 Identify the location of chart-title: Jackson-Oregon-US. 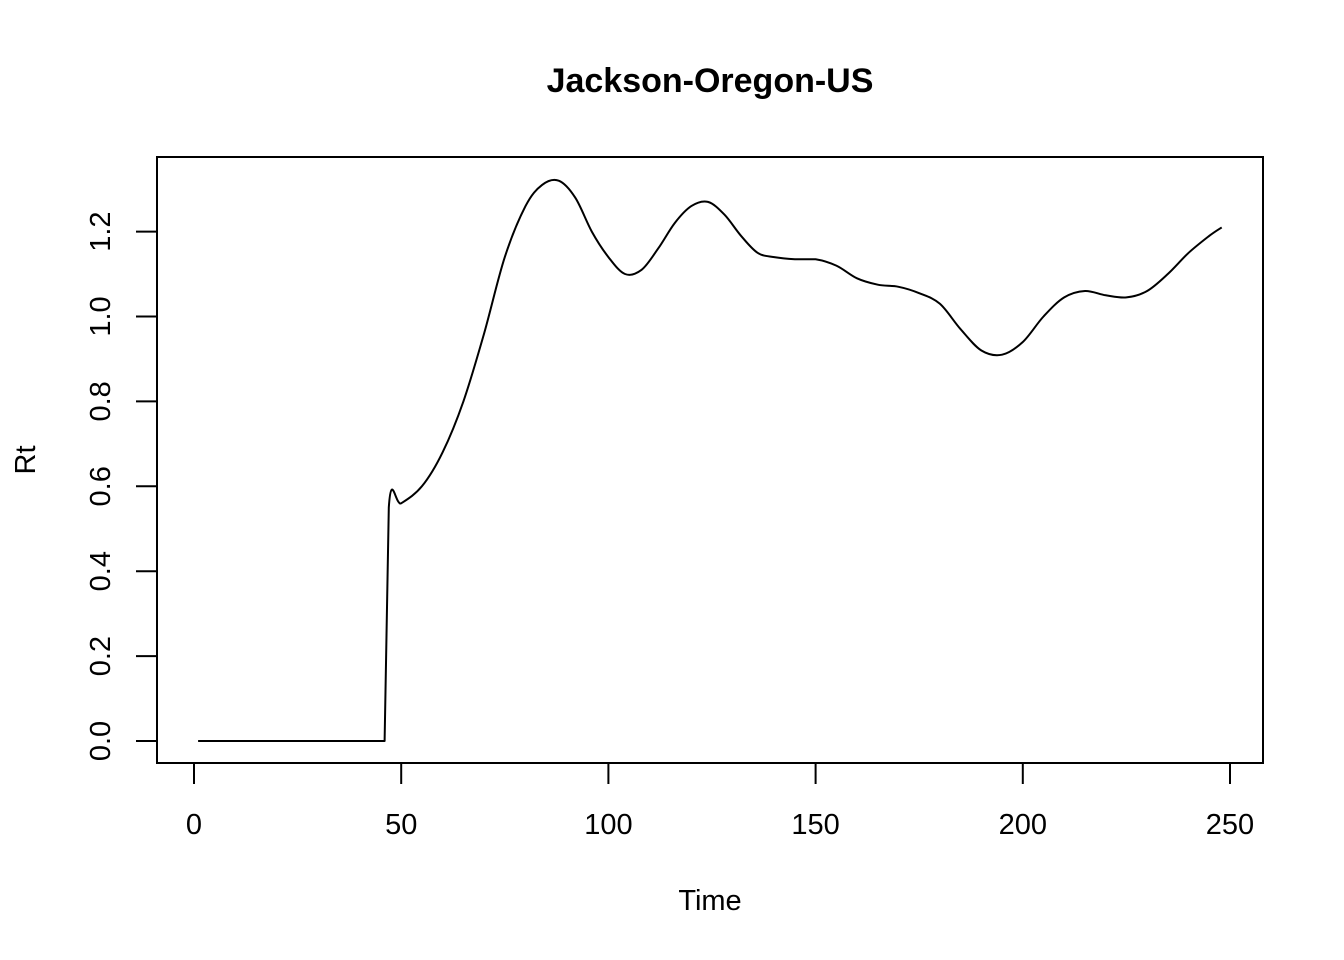
(710, 81).